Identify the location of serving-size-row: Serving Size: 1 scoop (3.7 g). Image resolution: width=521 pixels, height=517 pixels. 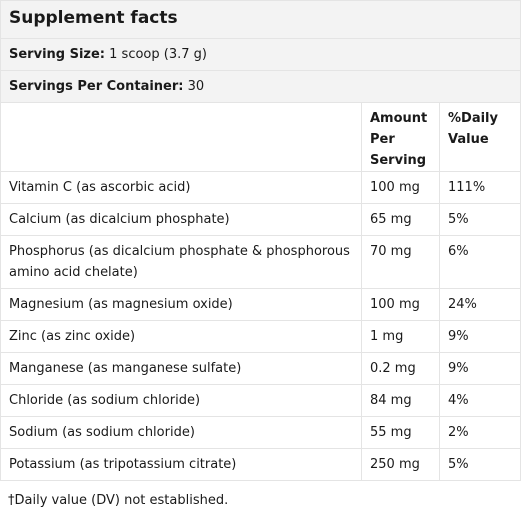
(260, 54).